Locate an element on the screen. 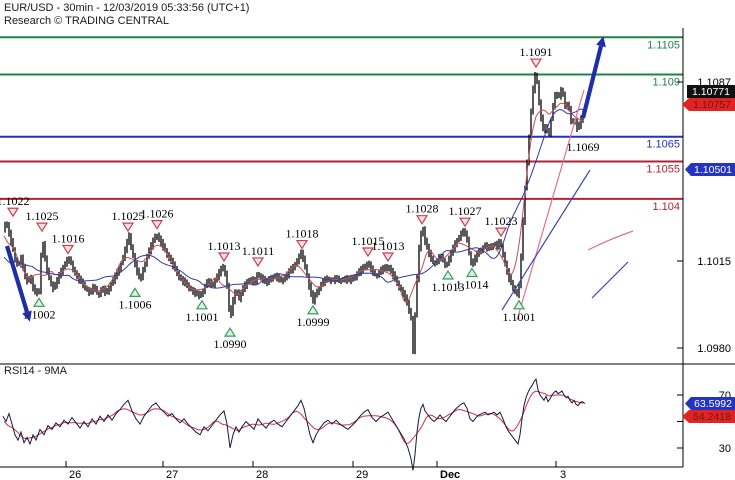 The width and height of the screenshot is (735, 480). pivot-high-label: 1.1011 is located at coordinates (258, 251).